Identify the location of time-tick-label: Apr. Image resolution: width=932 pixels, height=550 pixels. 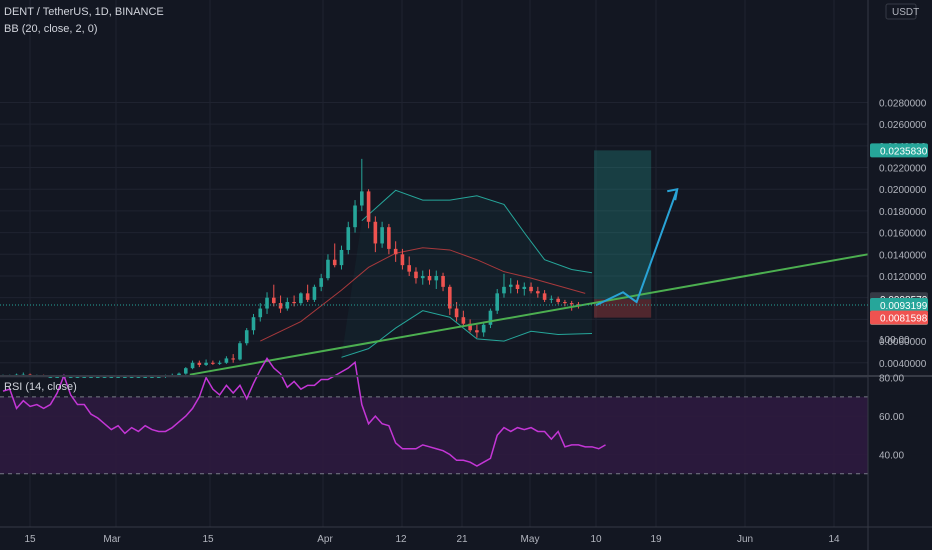
(325, 539).